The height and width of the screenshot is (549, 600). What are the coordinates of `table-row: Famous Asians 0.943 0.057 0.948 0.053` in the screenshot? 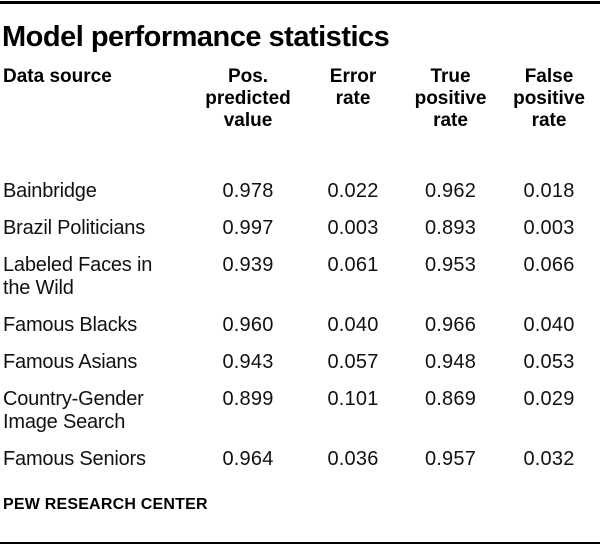 It's located at (300, 362).